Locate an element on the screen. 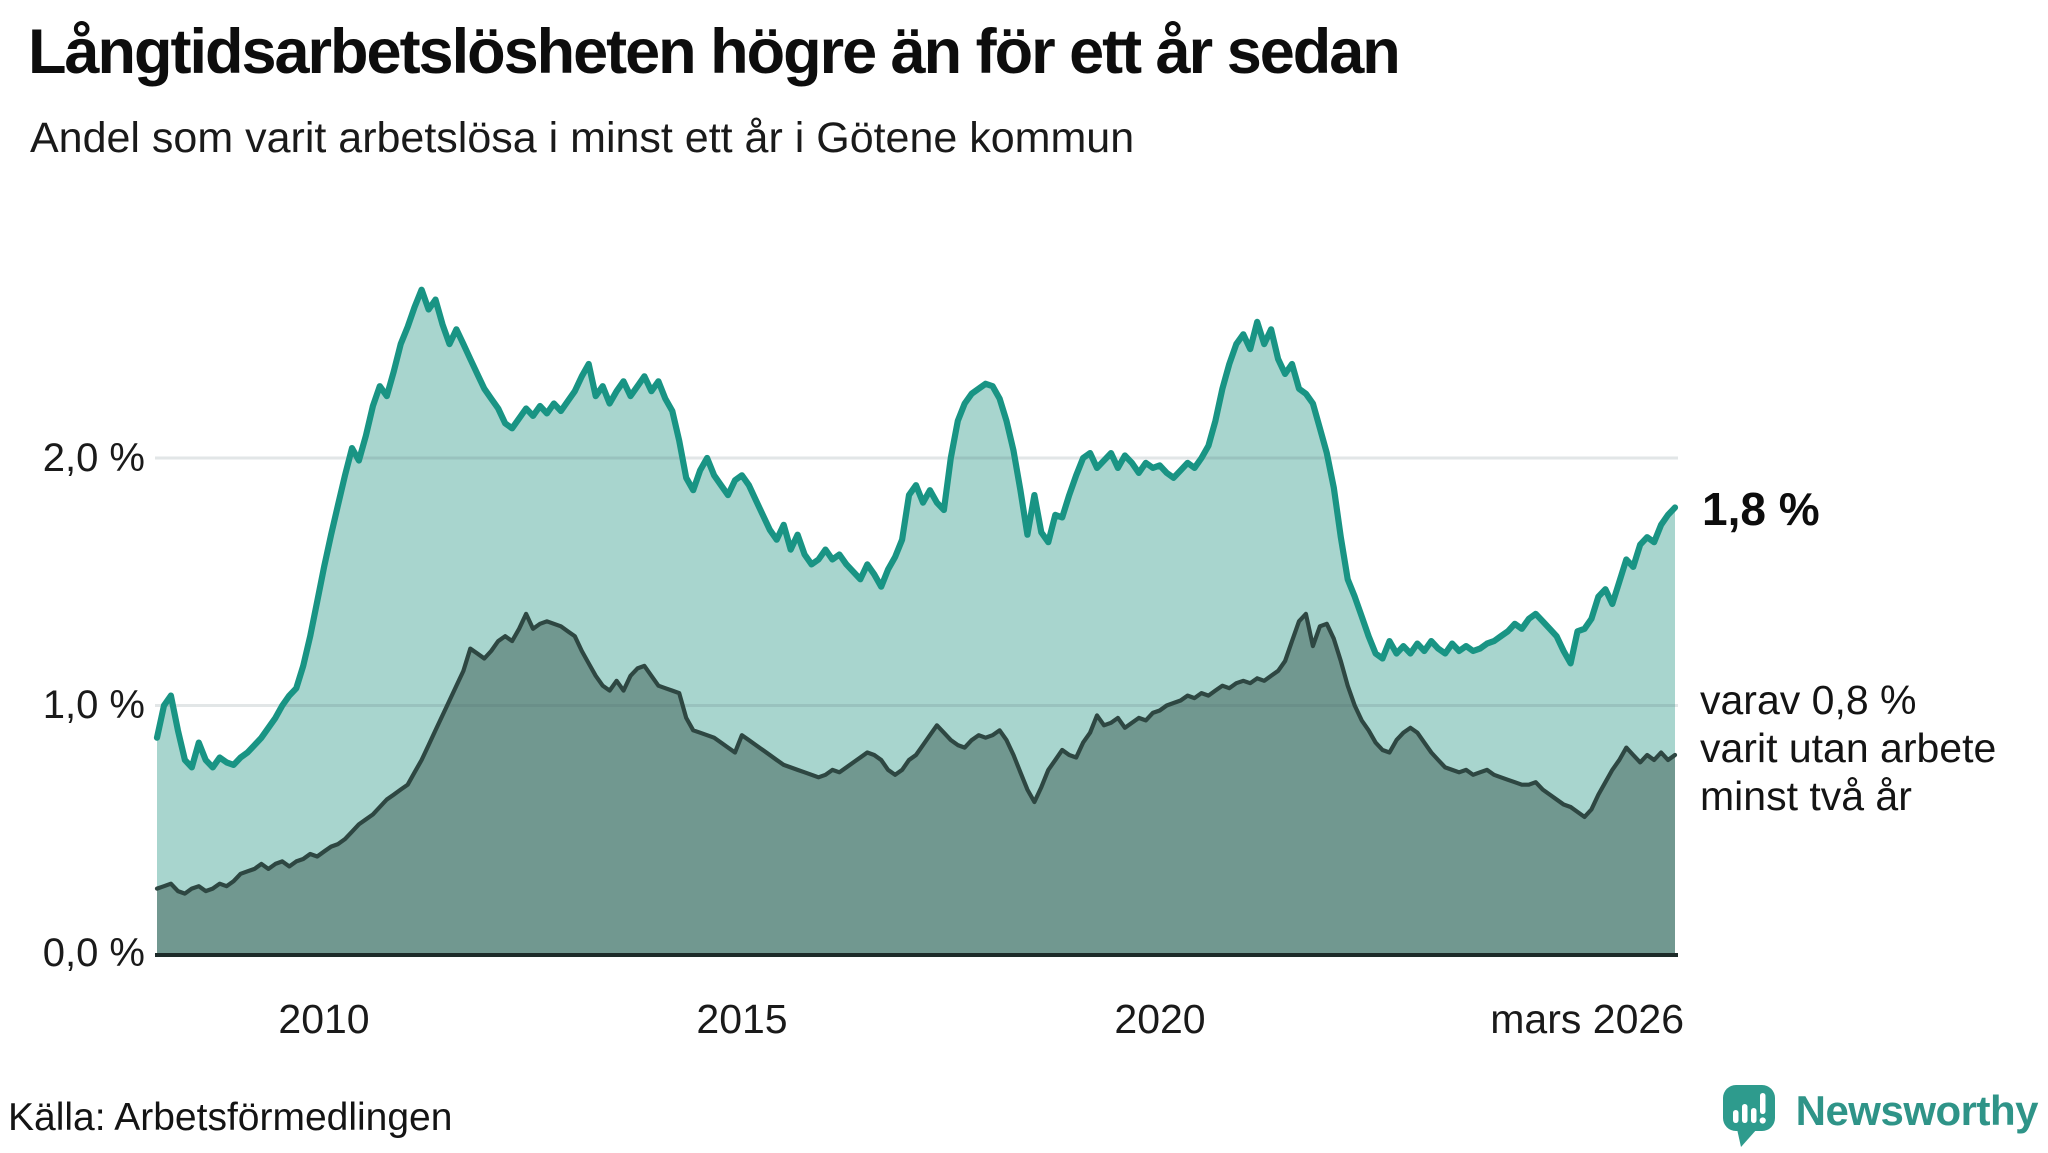  secondary-label-line-2: varit utan arbete is located at coordinates (1848, 748).